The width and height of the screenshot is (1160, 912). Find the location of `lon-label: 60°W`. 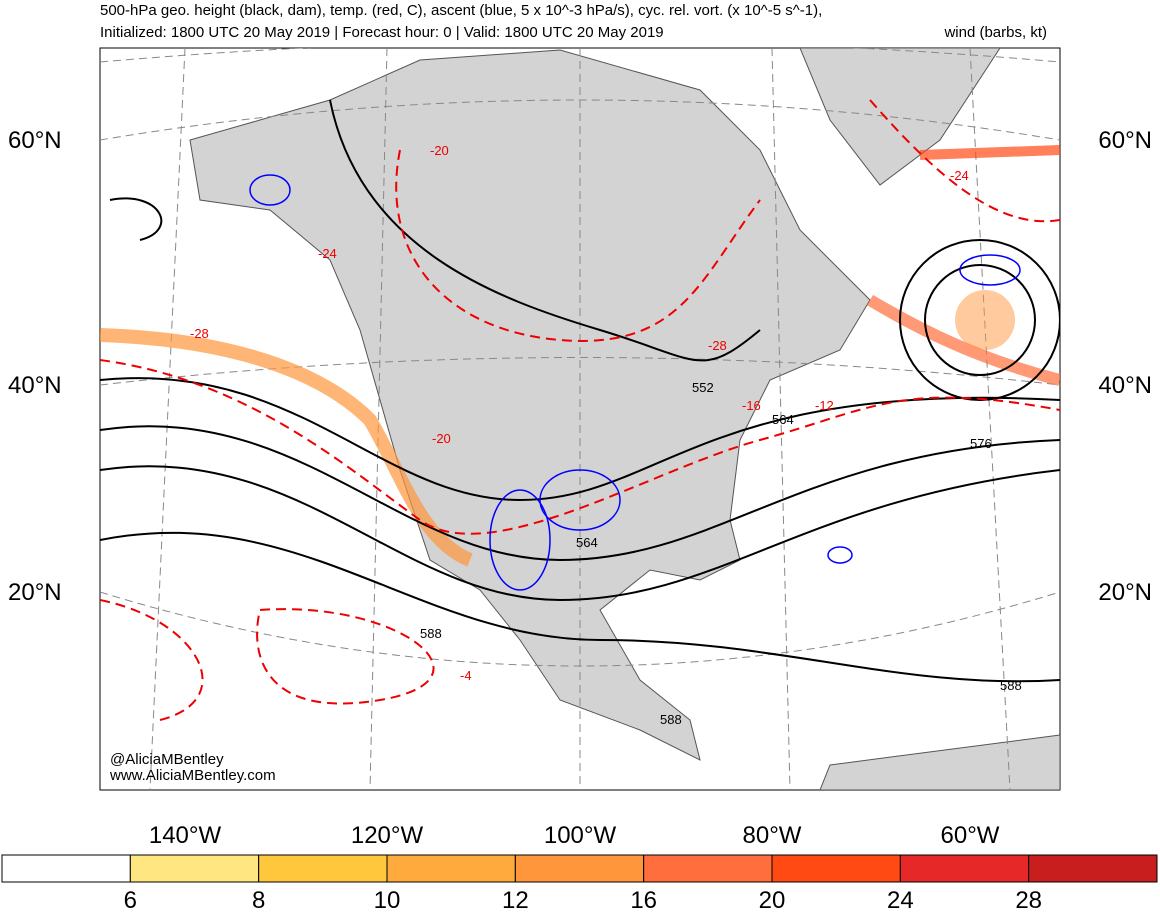

lon-label: 60°W is located at coordinates (970, 835).